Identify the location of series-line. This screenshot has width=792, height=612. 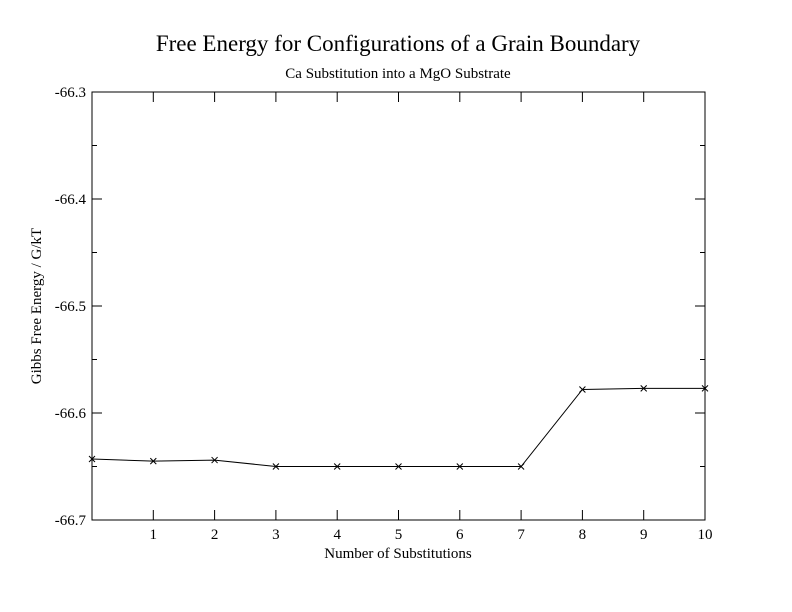
(398, 427).